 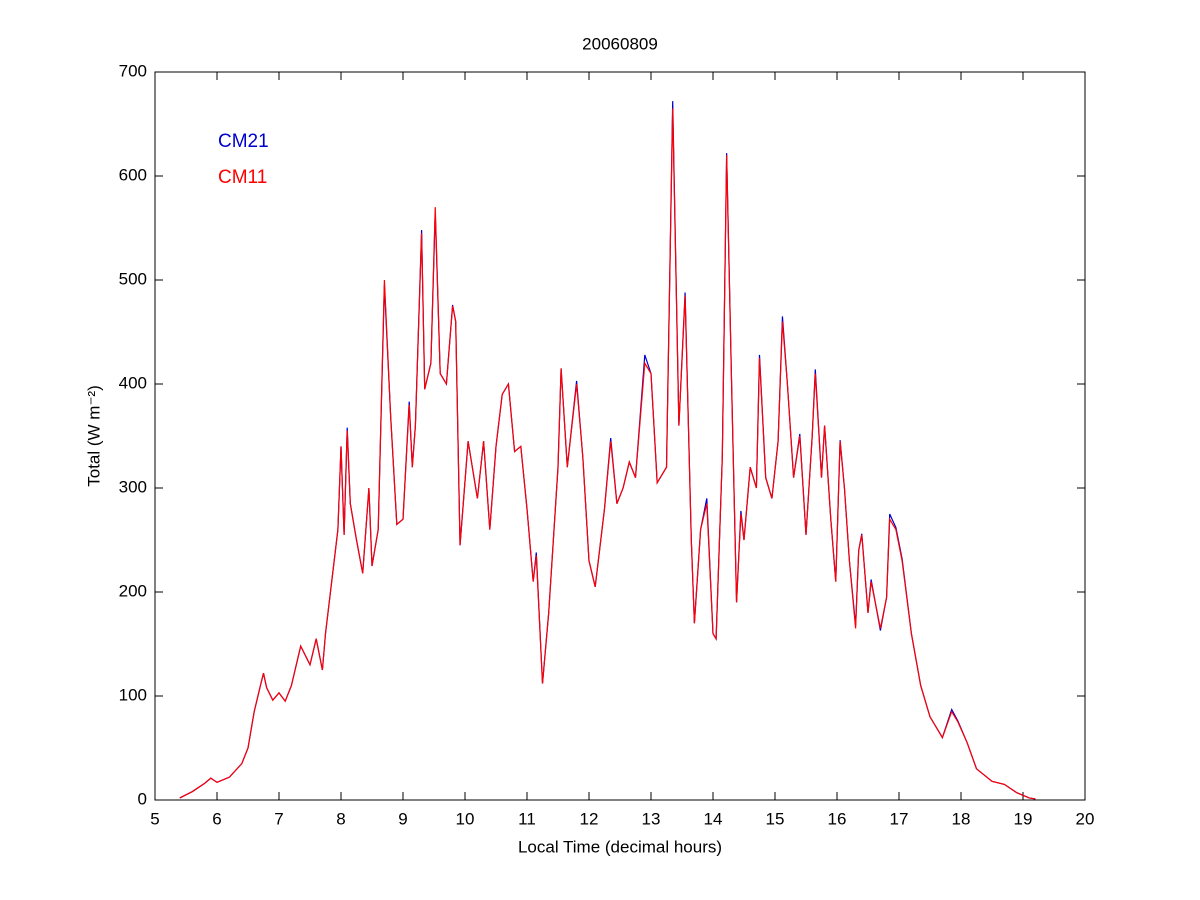 I want to click on legend-entry: CM21, so click(x=243, y=141).